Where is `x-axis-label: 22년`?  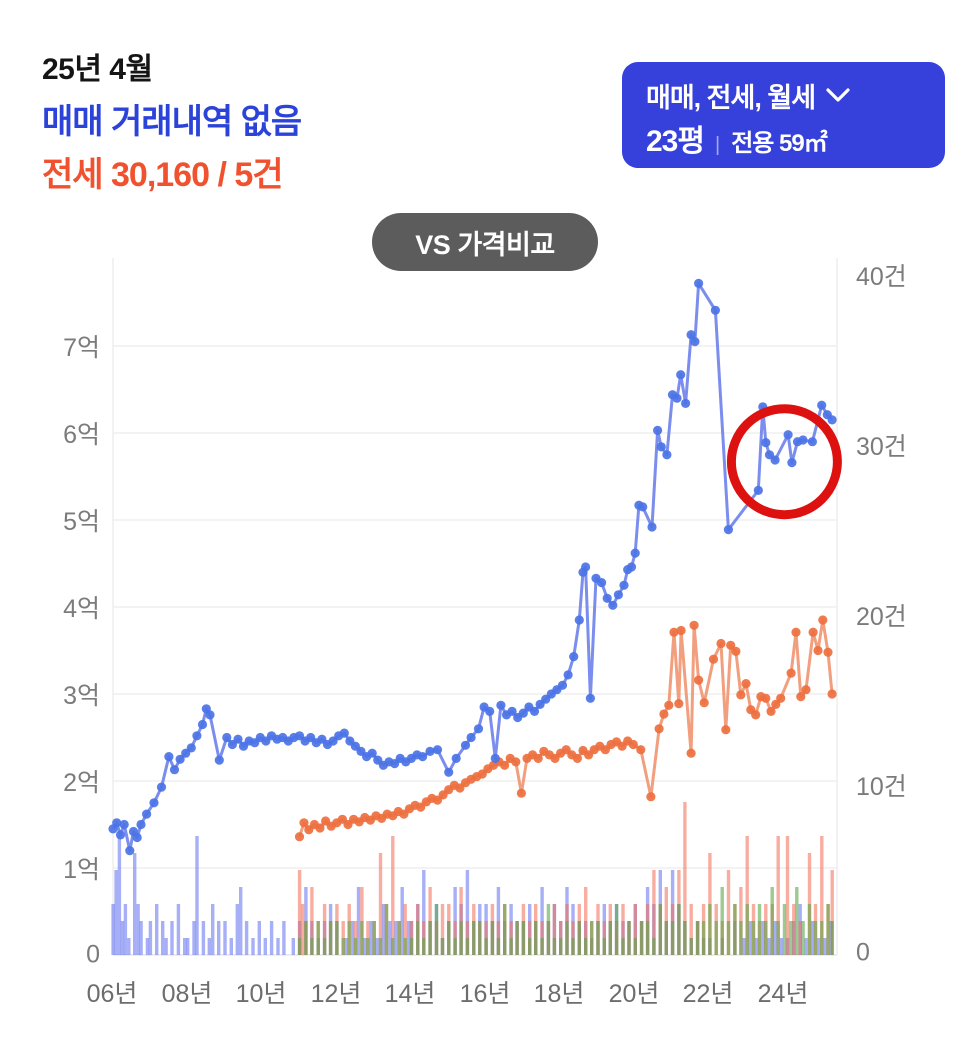 x-axis-label: 22년 is located at coordinates (708, 994).